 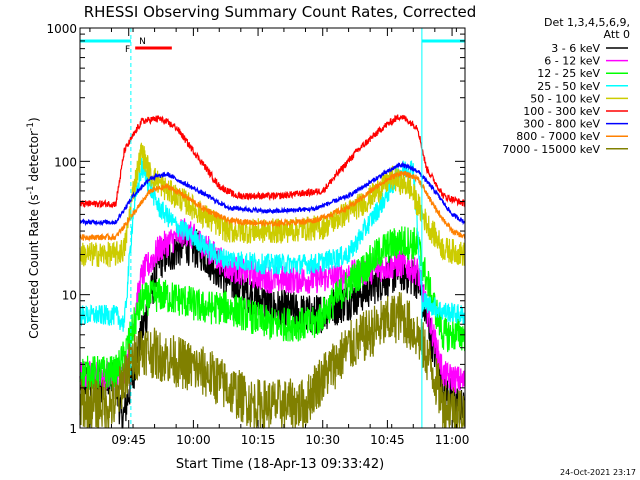 What do you see at coordinates (193, 440) in the screenshot?
I see `x-tick-label-10:00: 10:00` at bounding box center [193, 440].